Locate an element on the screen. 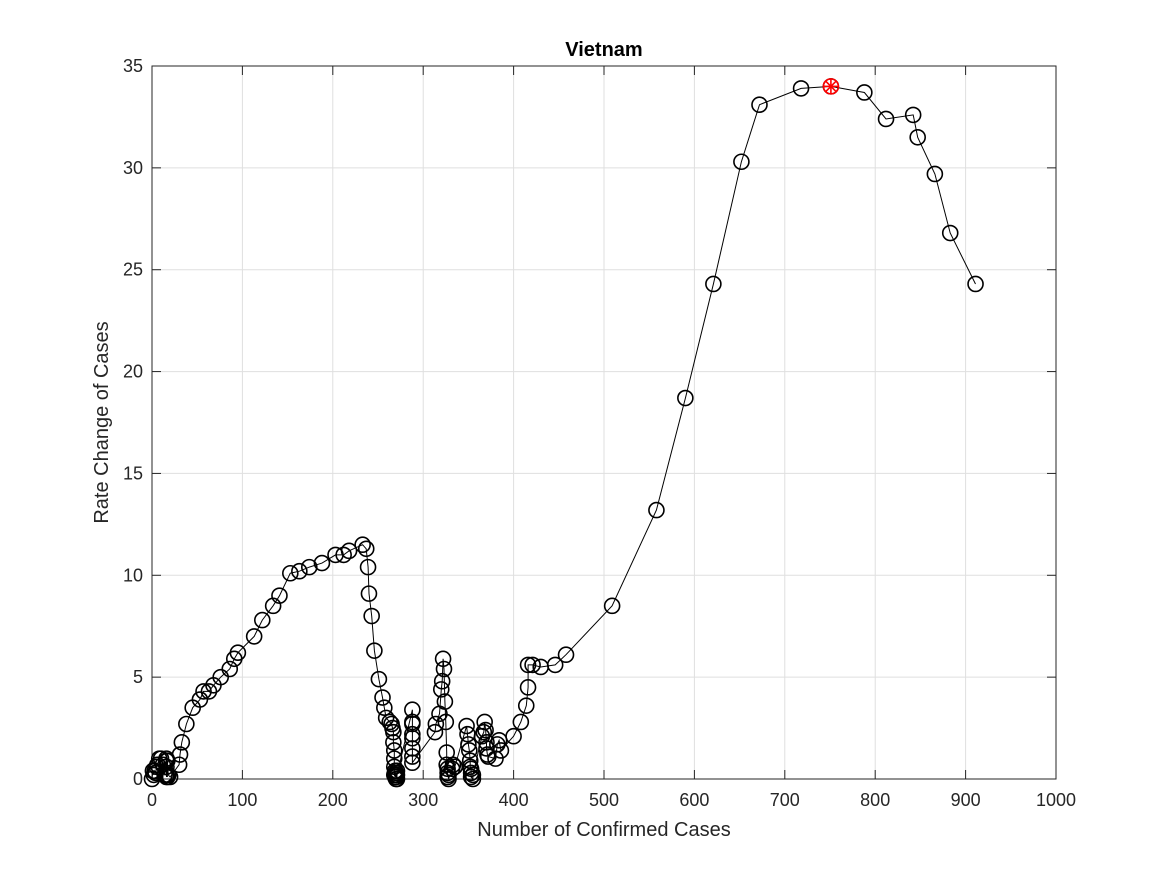 The height and width of the screenshot is (880, 1167). chart-title: Vietnam is located at coordinates (603, 50).